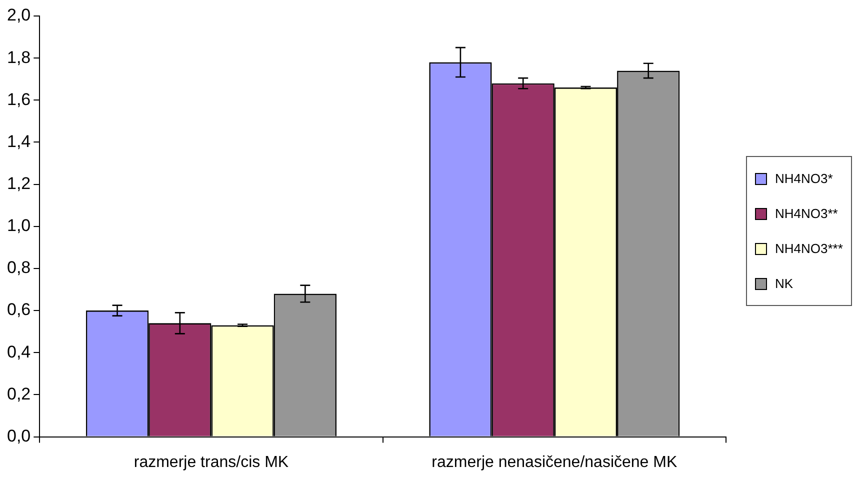 The height and width of the screenshot is (486, 868). What do you see at coordinates (804, 178) in the screenshot?
I see `legend-label: NH4NO3*` at bounding box center [804, 178].